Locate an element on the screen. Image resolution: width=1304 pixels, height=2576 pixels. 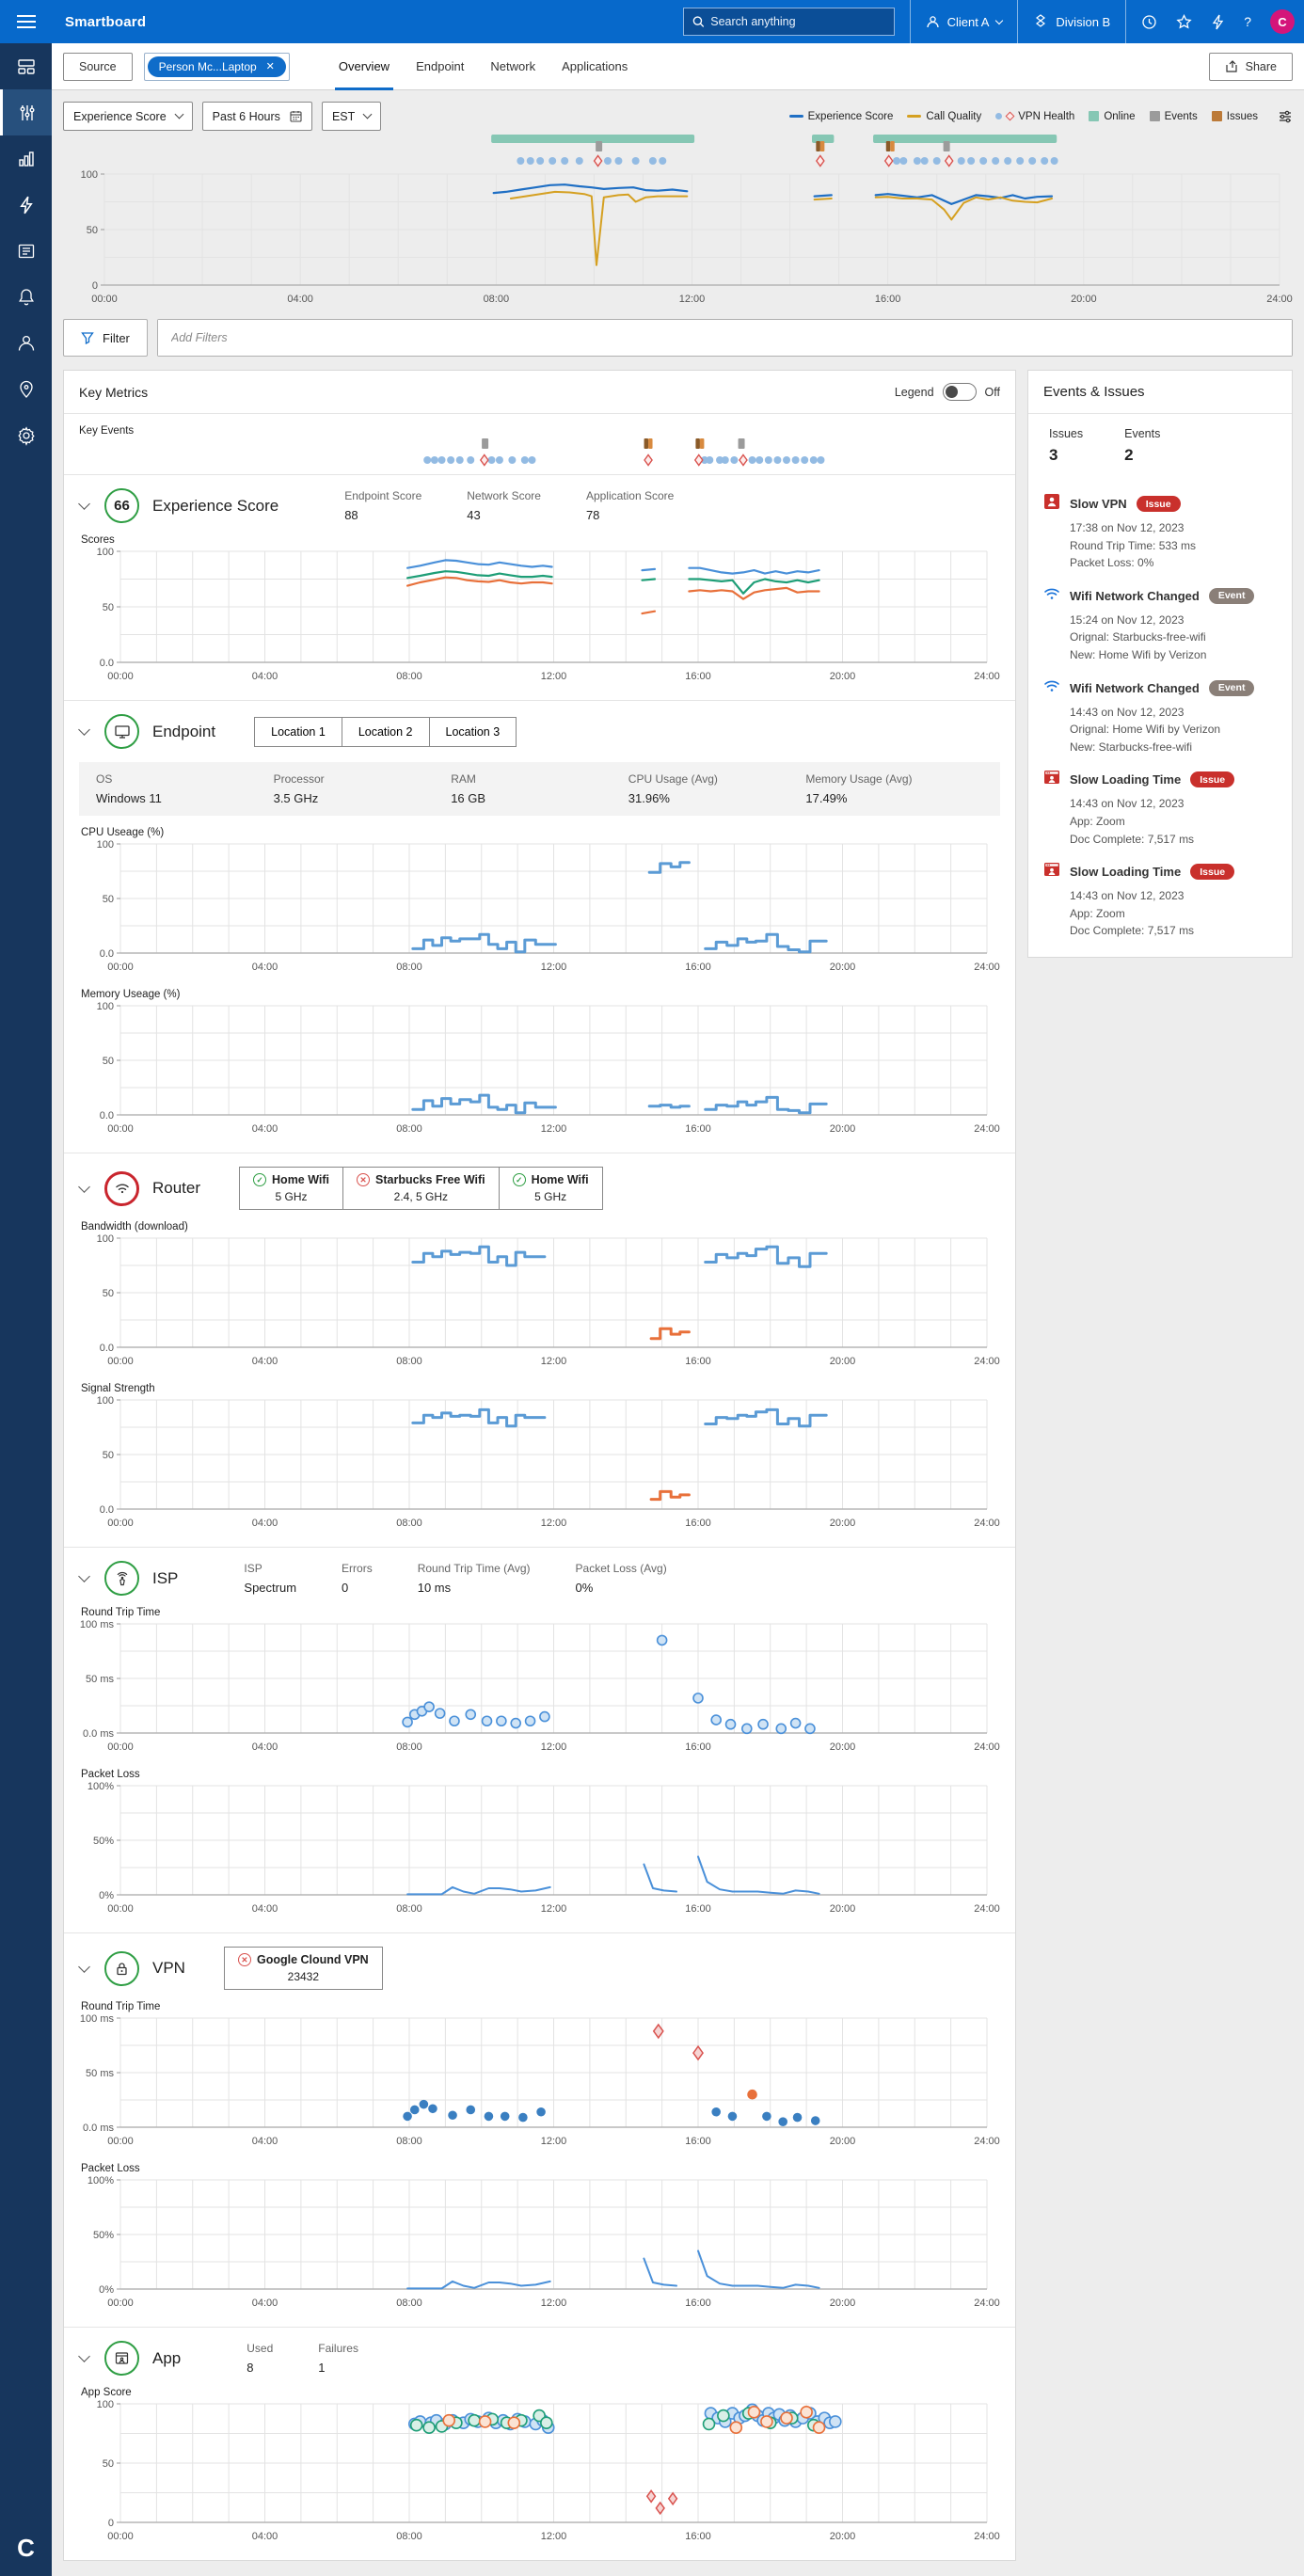
client-switcher: Client A is located at coordinates (963, 21).